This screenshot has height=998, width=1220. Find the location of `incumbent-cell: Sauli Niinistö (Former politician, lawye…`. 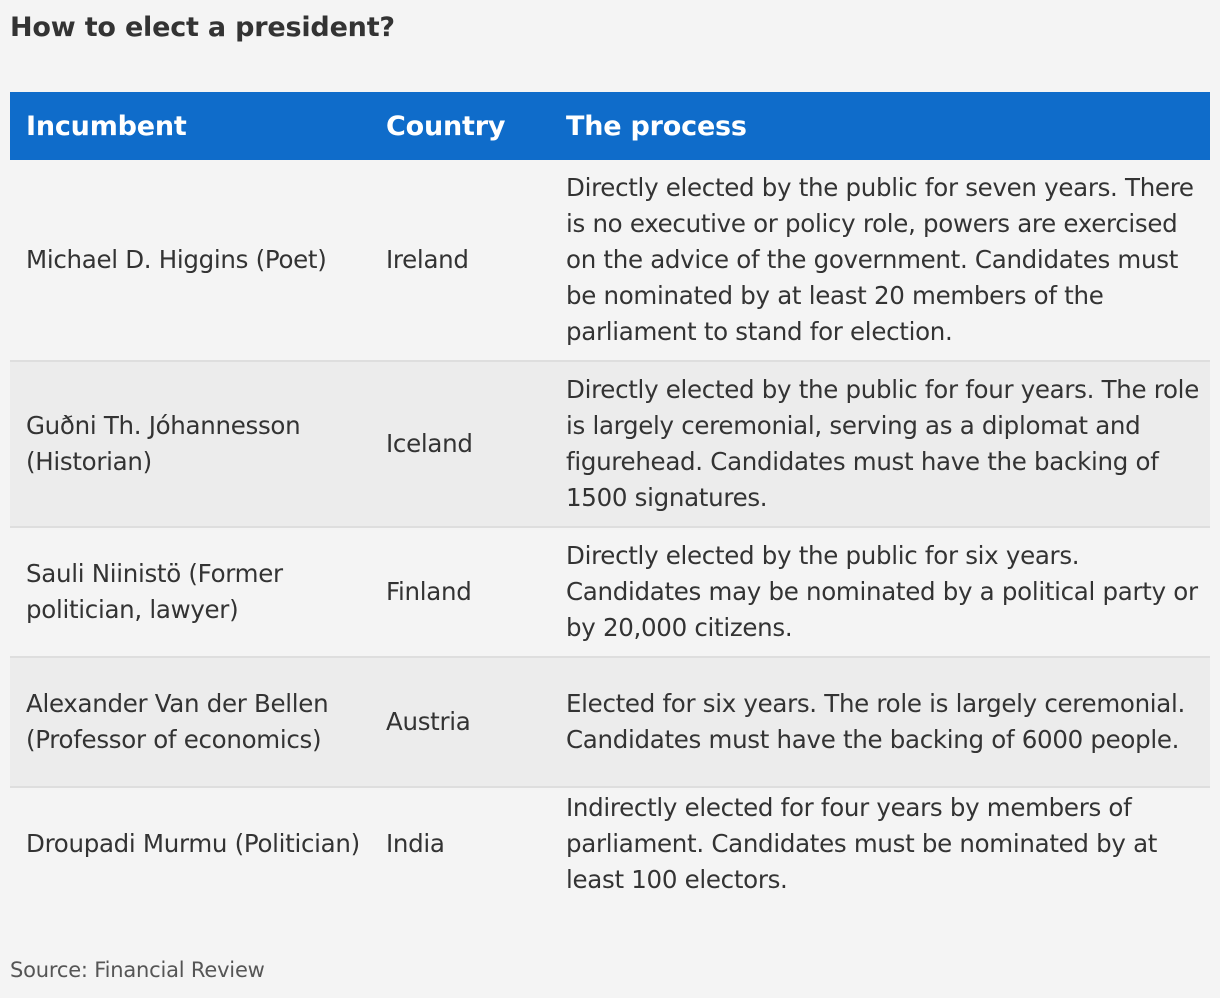

incumbent-cell: Sauli Niinistö (Former politician, lawye… is located at coordinates (154, 591).